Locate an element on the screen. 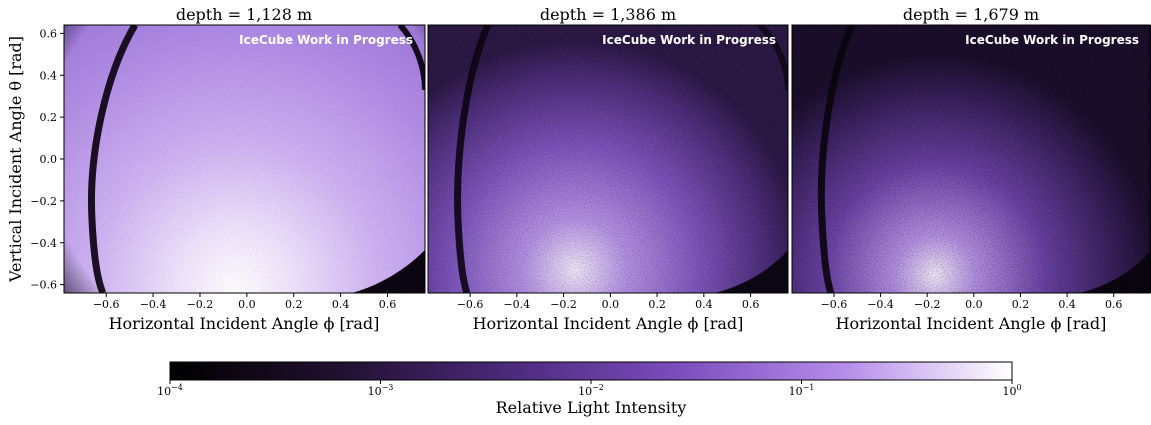 The width and height of the screenshot is (1151, 425). y-tick-label: −0.6 is located at coordinates (43, 285).